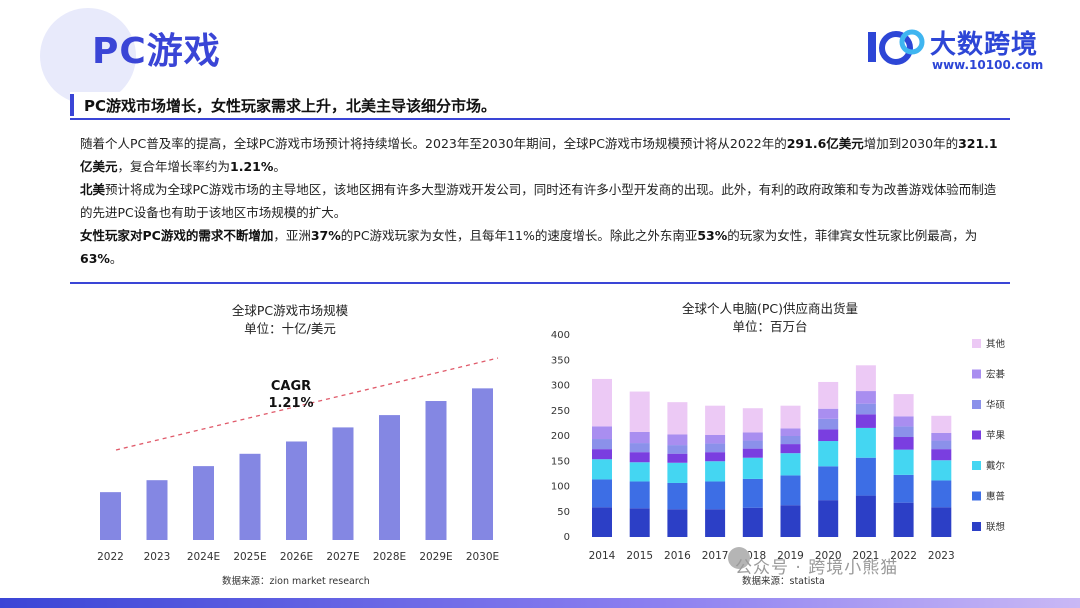 The height and width of the screenshot is (608, 1080). Describe the element at coordinates (896, 47) in the screenshot. I see `logo-mark-icon` at that location.